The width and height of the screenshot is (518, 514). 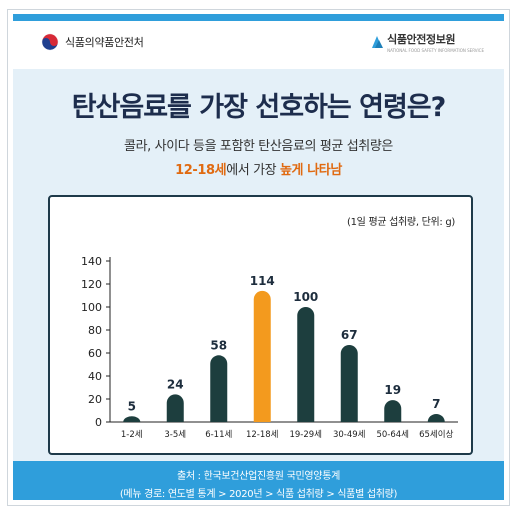 What do you see at coordinates (349, 435) in the screenshot?
I see `x-tick-label: 30-49세` at bounding box center [349, 435].